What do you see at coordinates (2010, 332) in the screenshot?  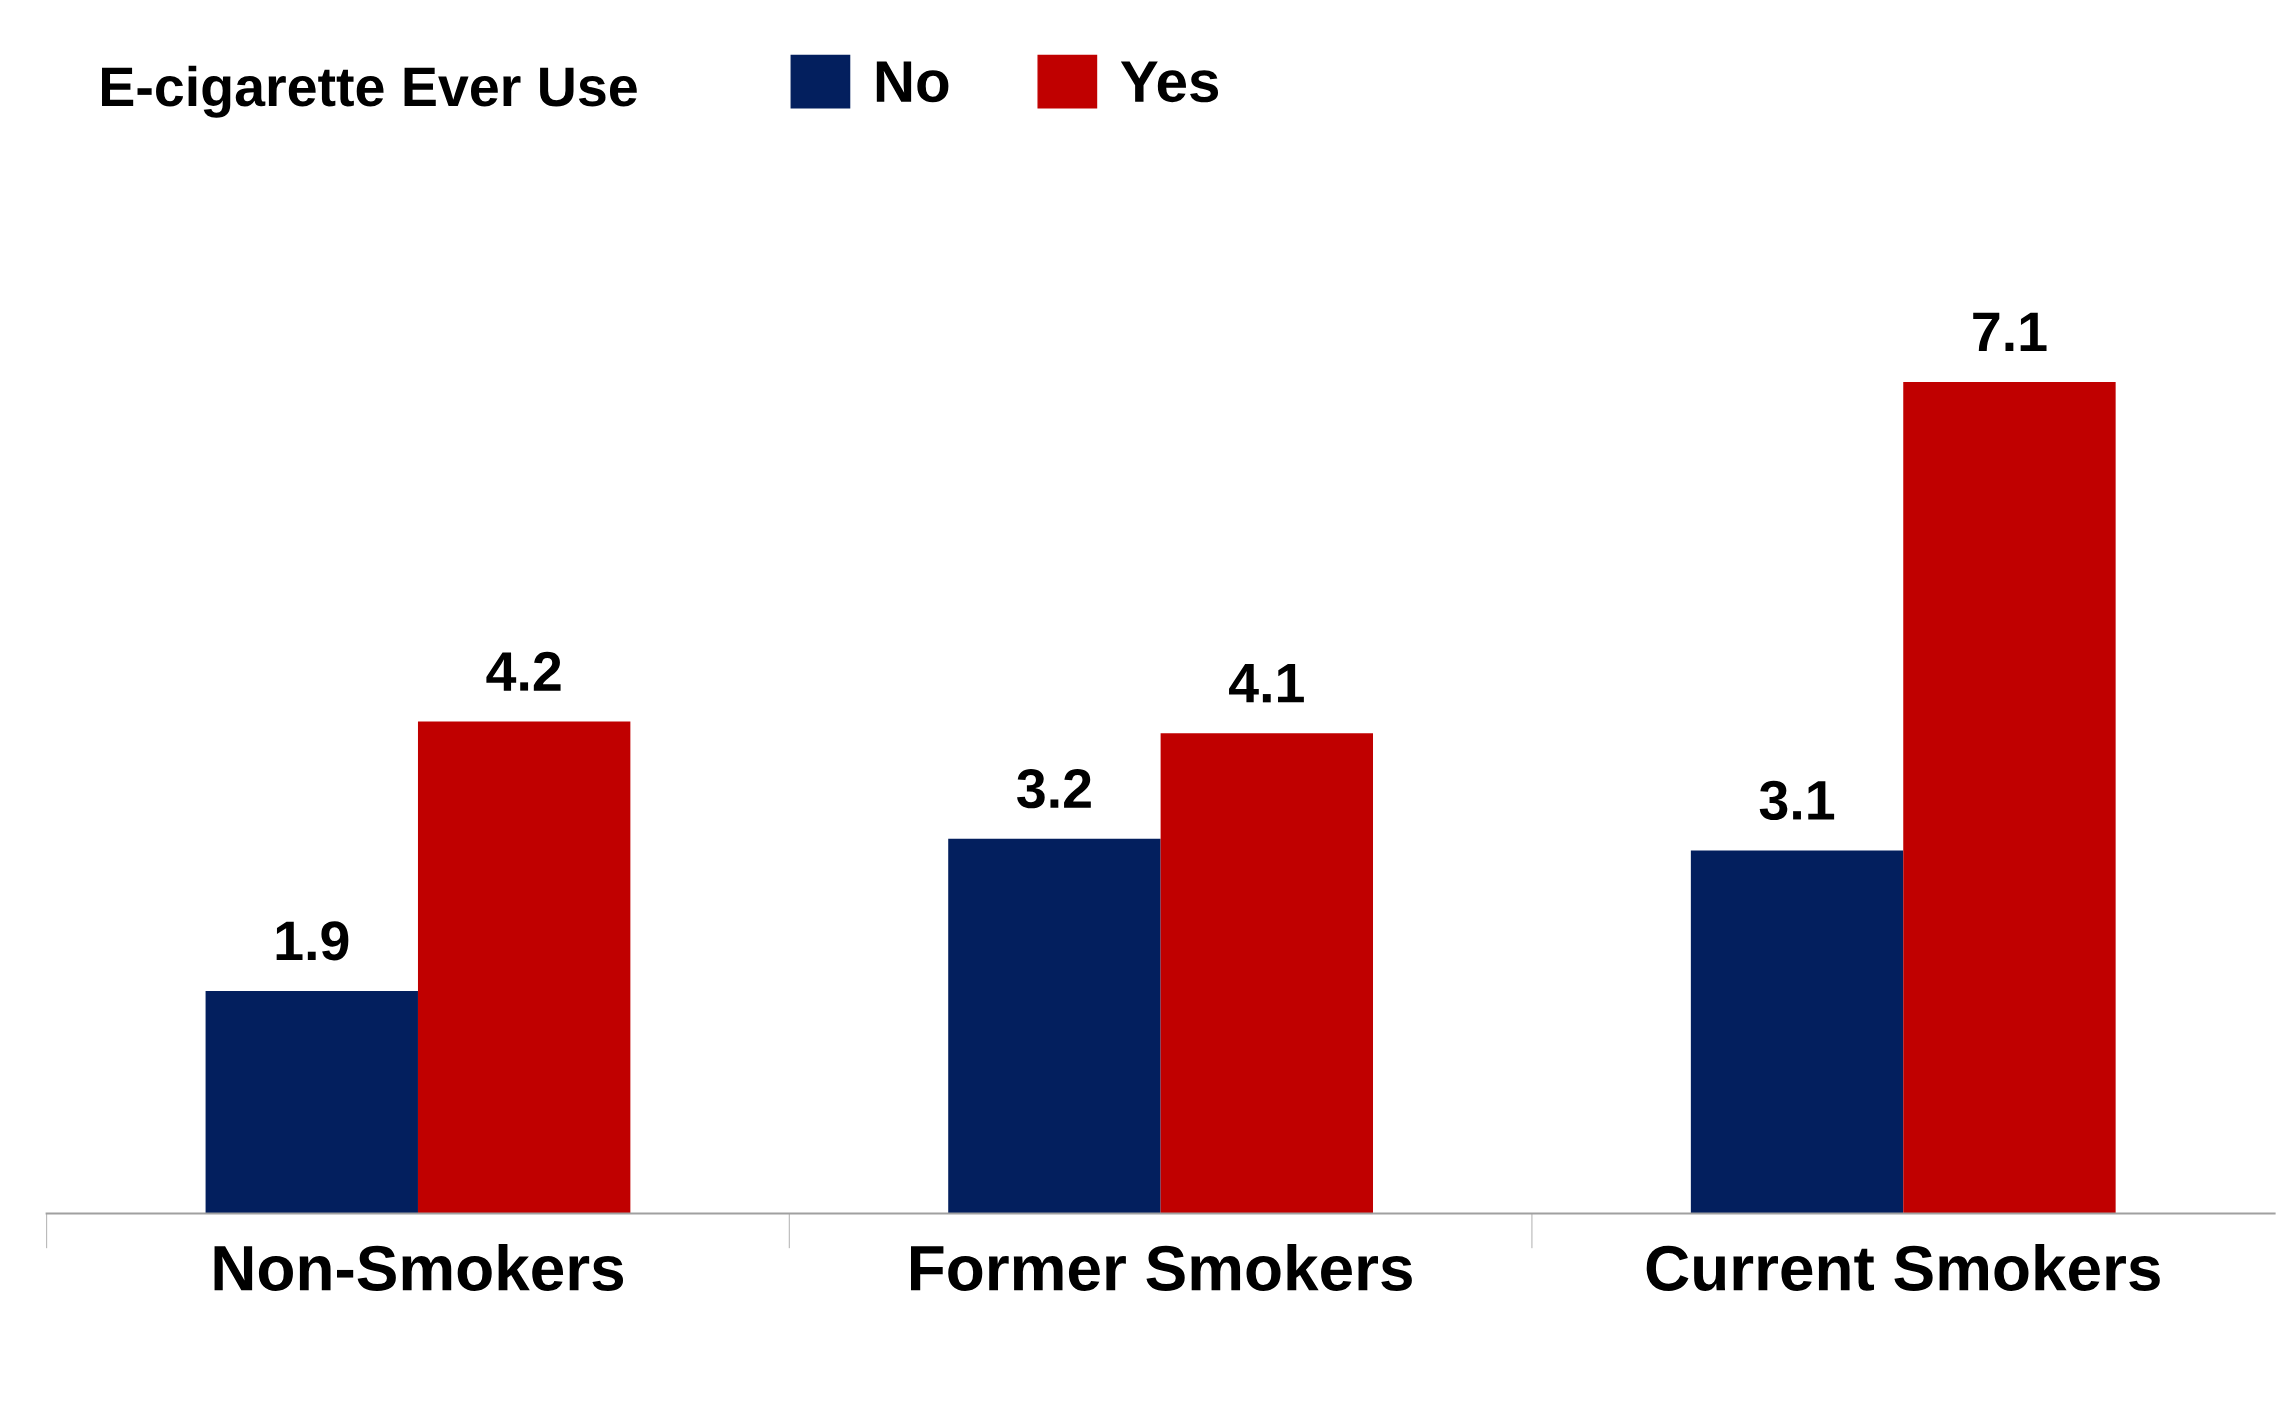 I see `data-label: 7.1` at bounding box center [2010, 332].